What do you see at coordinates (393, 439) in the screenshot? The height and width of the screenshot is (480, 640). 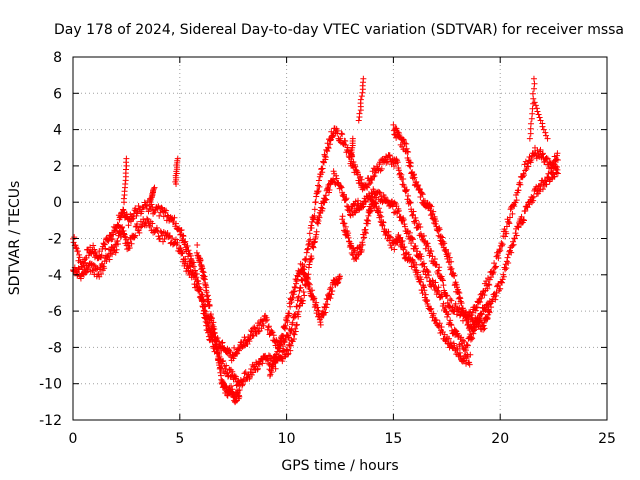 I see `x-tick-label: 15` at bounding box center [393, 439].